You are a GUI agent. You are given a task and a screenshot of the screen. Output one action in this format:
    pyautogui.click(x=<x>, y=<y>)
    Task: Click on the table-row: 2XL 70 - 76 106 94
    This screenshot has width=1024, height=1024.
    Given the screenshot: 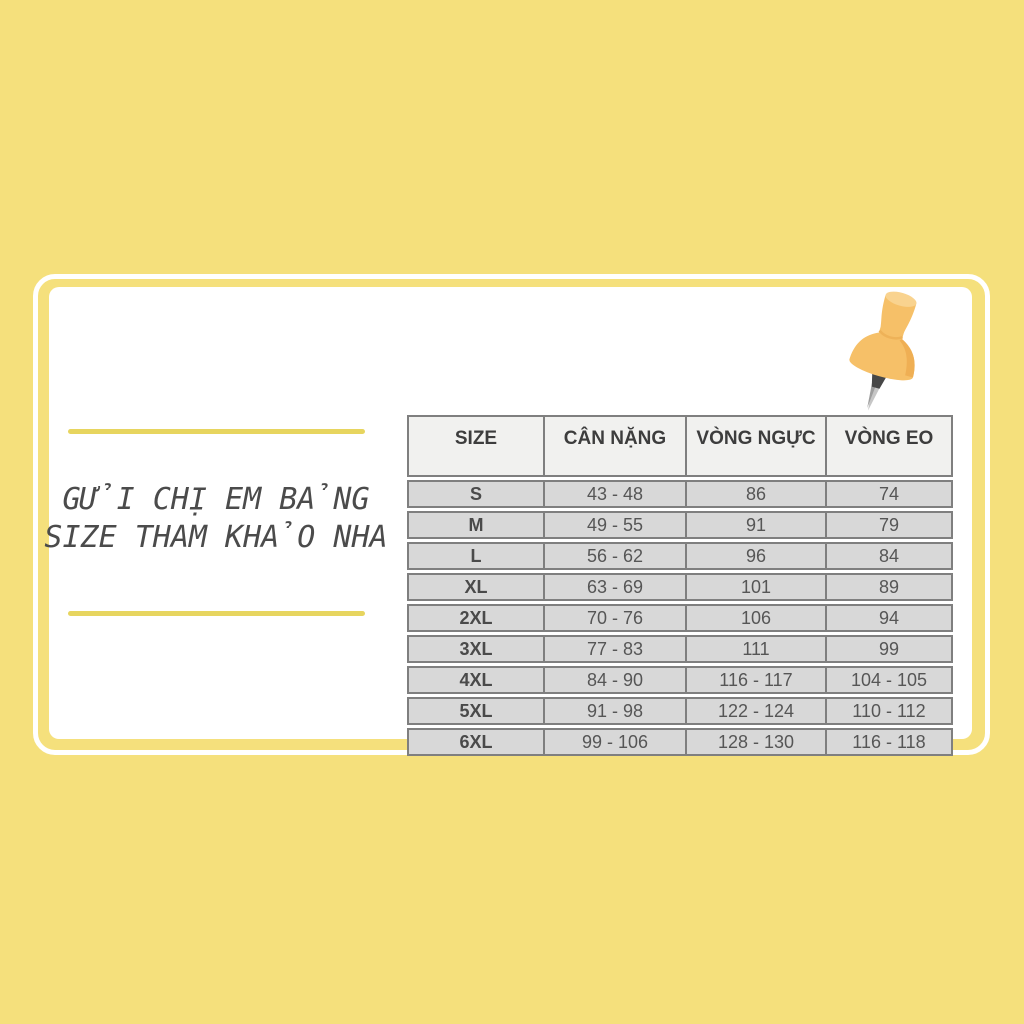 What is the action you would take?
    pyautogui.click(x=680, y=618)
    